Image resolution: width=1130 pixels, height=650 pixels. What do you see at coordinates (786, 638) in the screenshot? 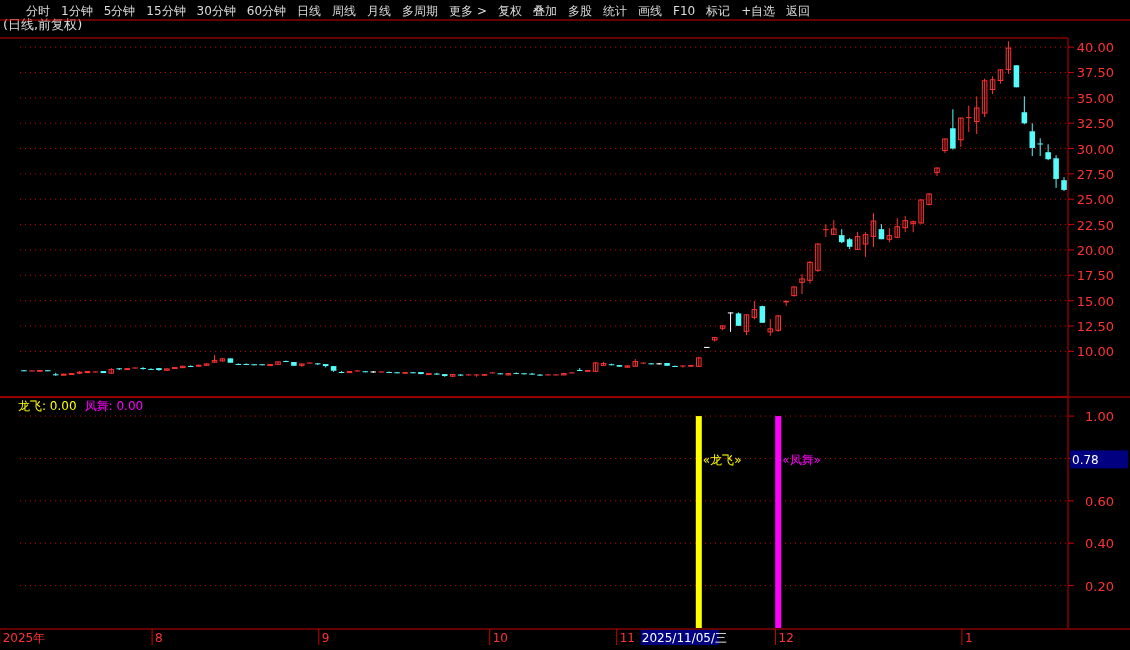
I see `x-tick-label: 12` at bounding box center [786, 638].